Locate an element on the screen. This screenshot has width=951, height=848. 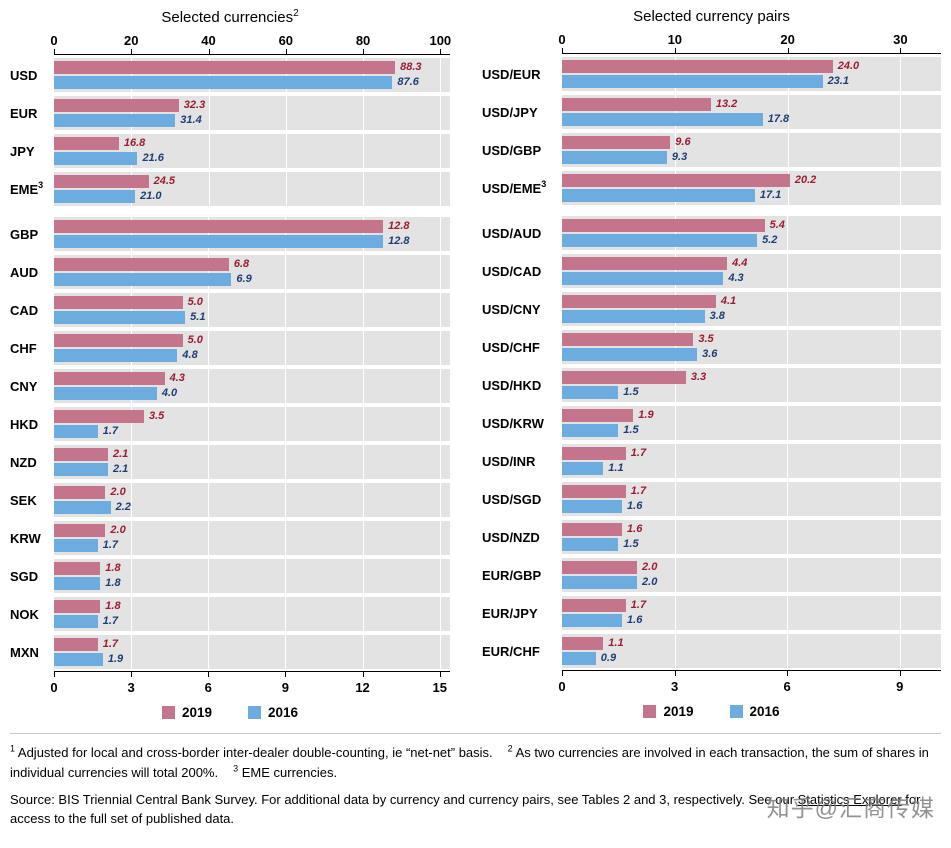
category-label-text: USD/AUD is located at coordinates (512, 233).